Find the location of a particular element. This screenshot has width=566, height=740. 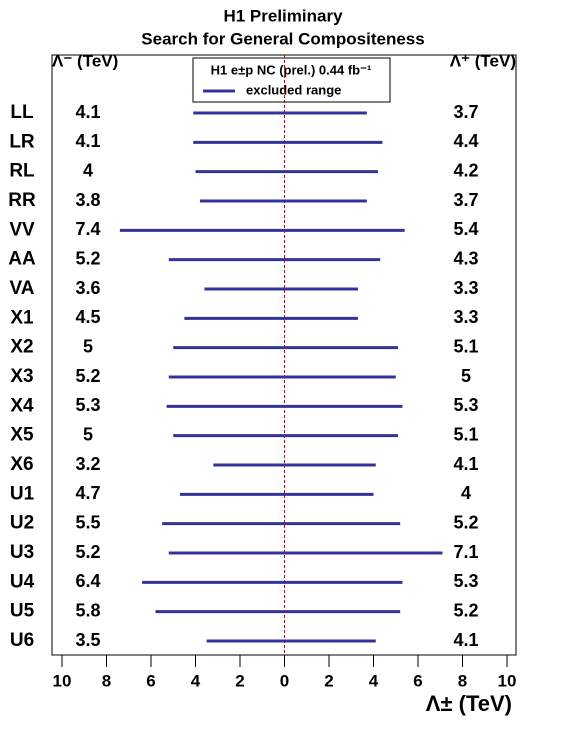

category-label: X2 is located at coordinates (21, 347).